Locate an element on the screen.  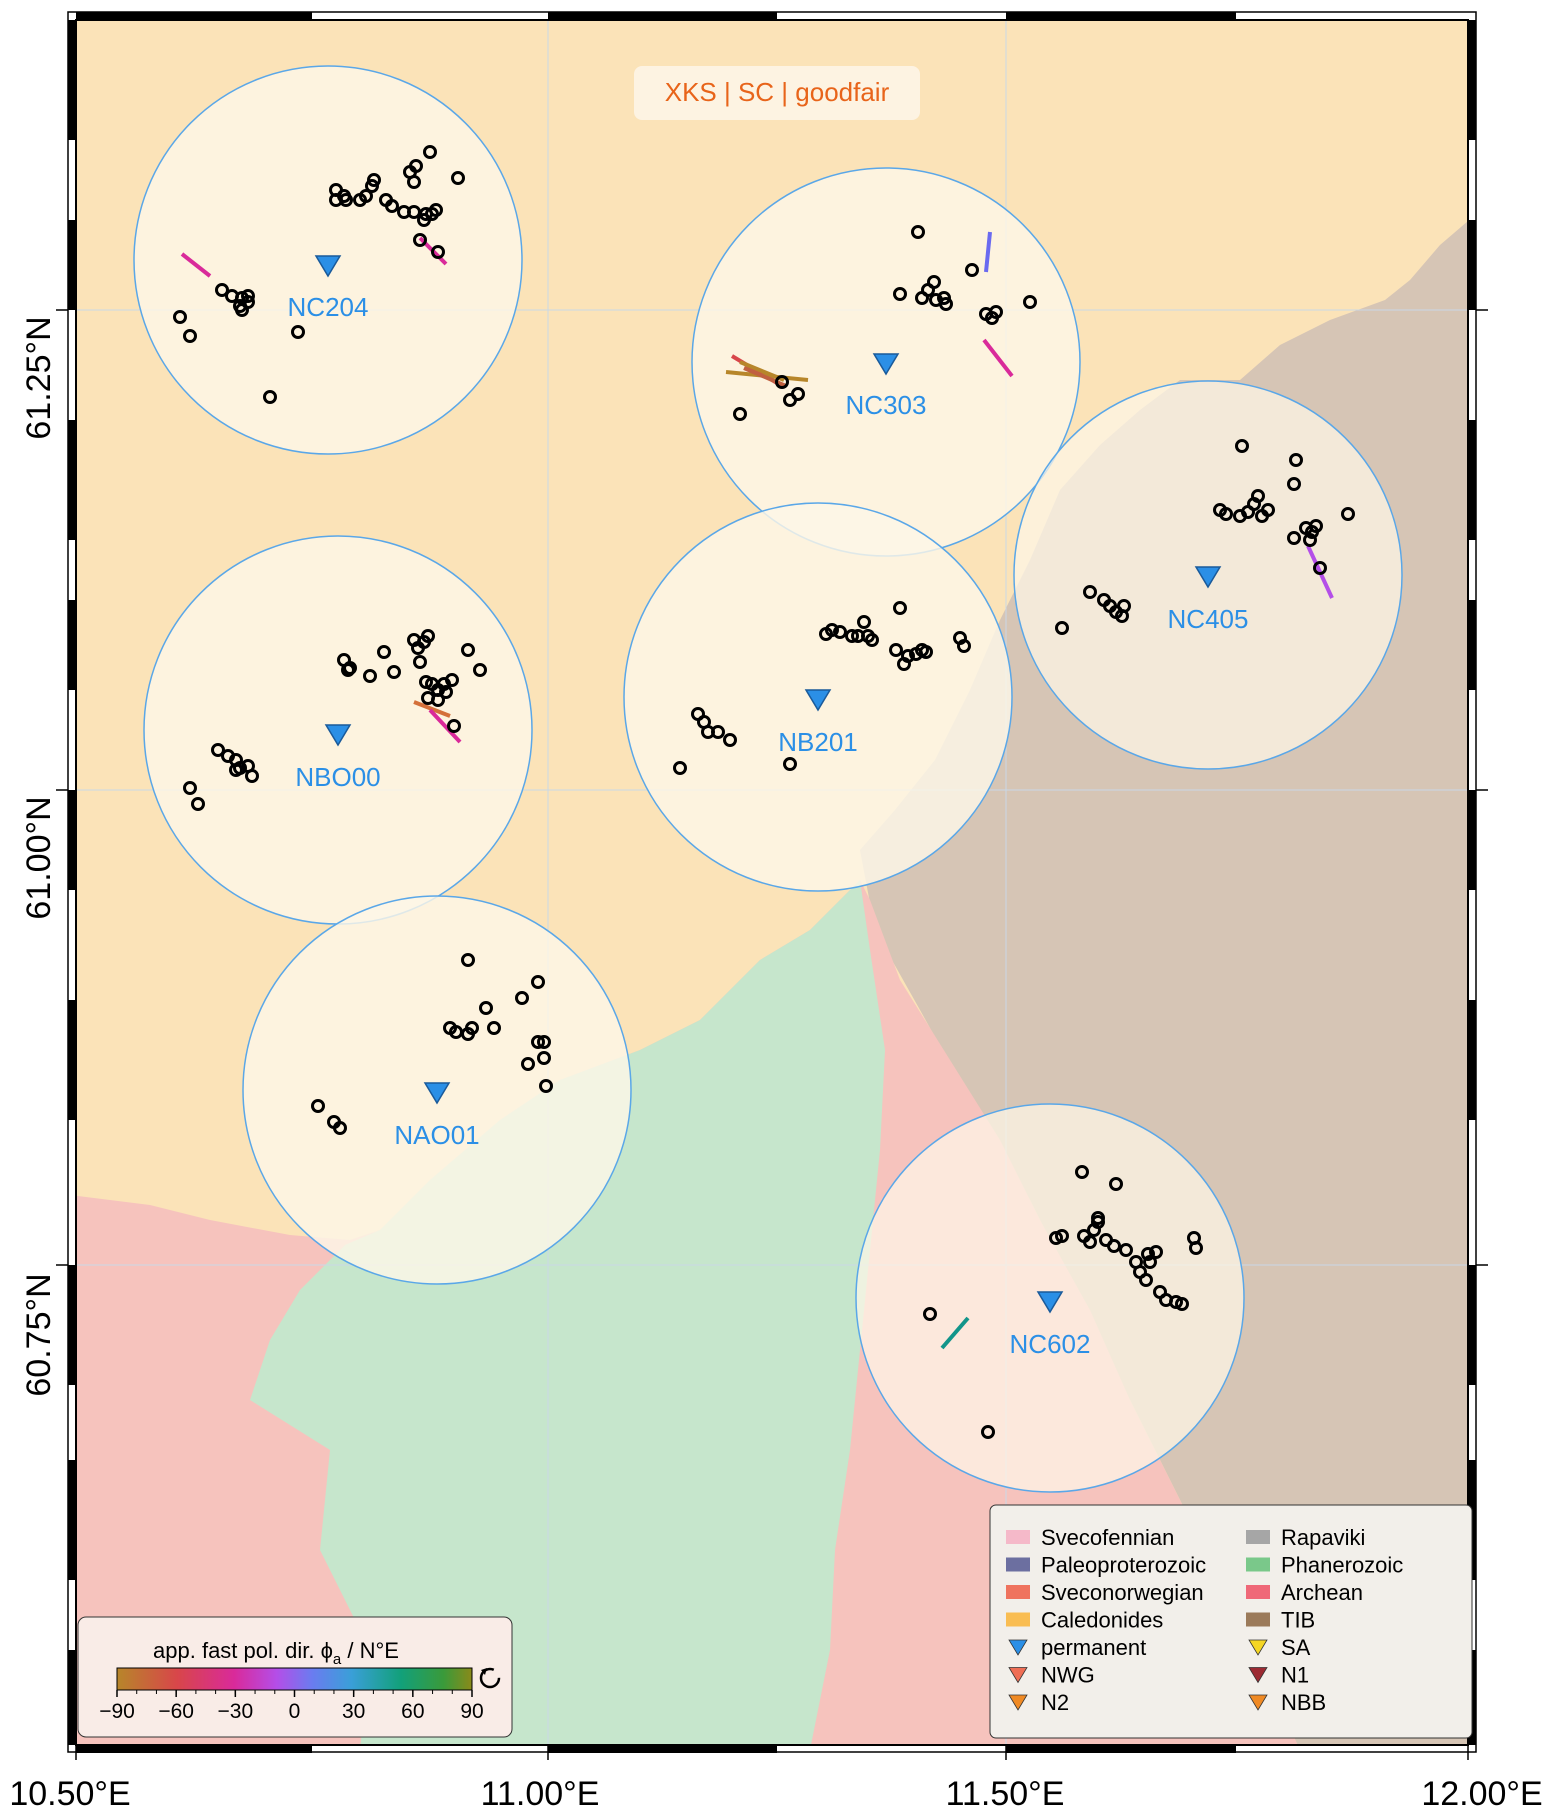
legend-label: Phanerozoic is located at coordinates (1342, 1565).